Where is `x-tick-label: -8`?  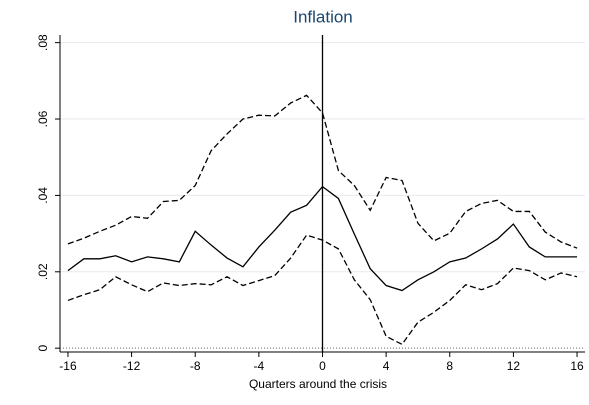 x-tick-label: -8 is located at coordinates (195, 366).